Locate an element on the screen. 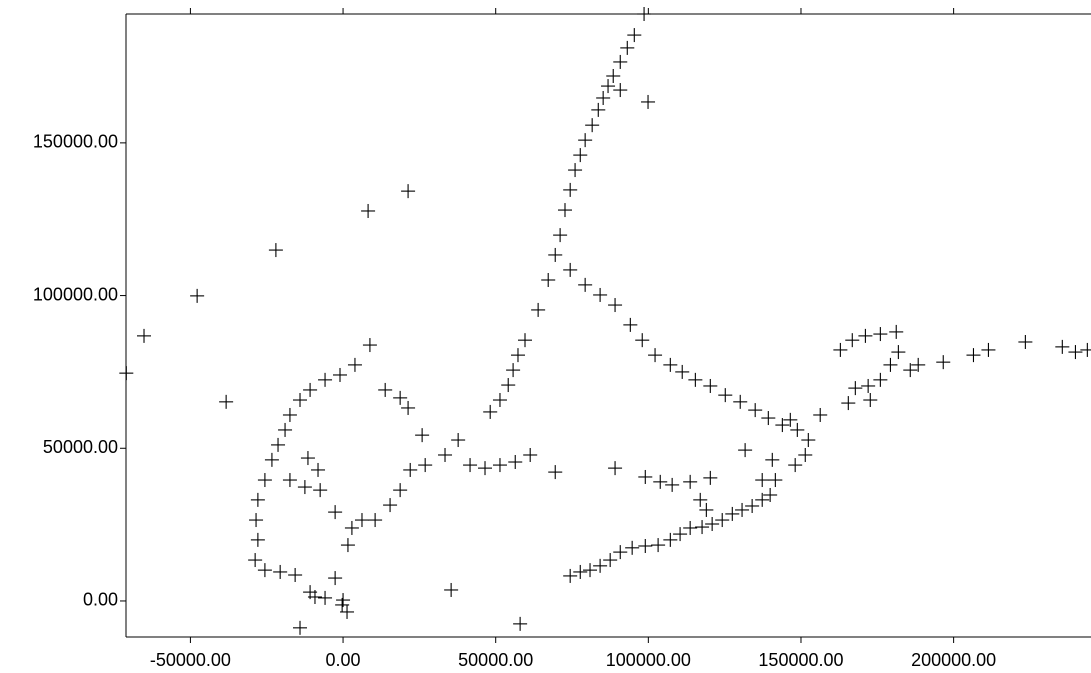  x-tick-label: 50000.00 is located at coordinates (495, 660).